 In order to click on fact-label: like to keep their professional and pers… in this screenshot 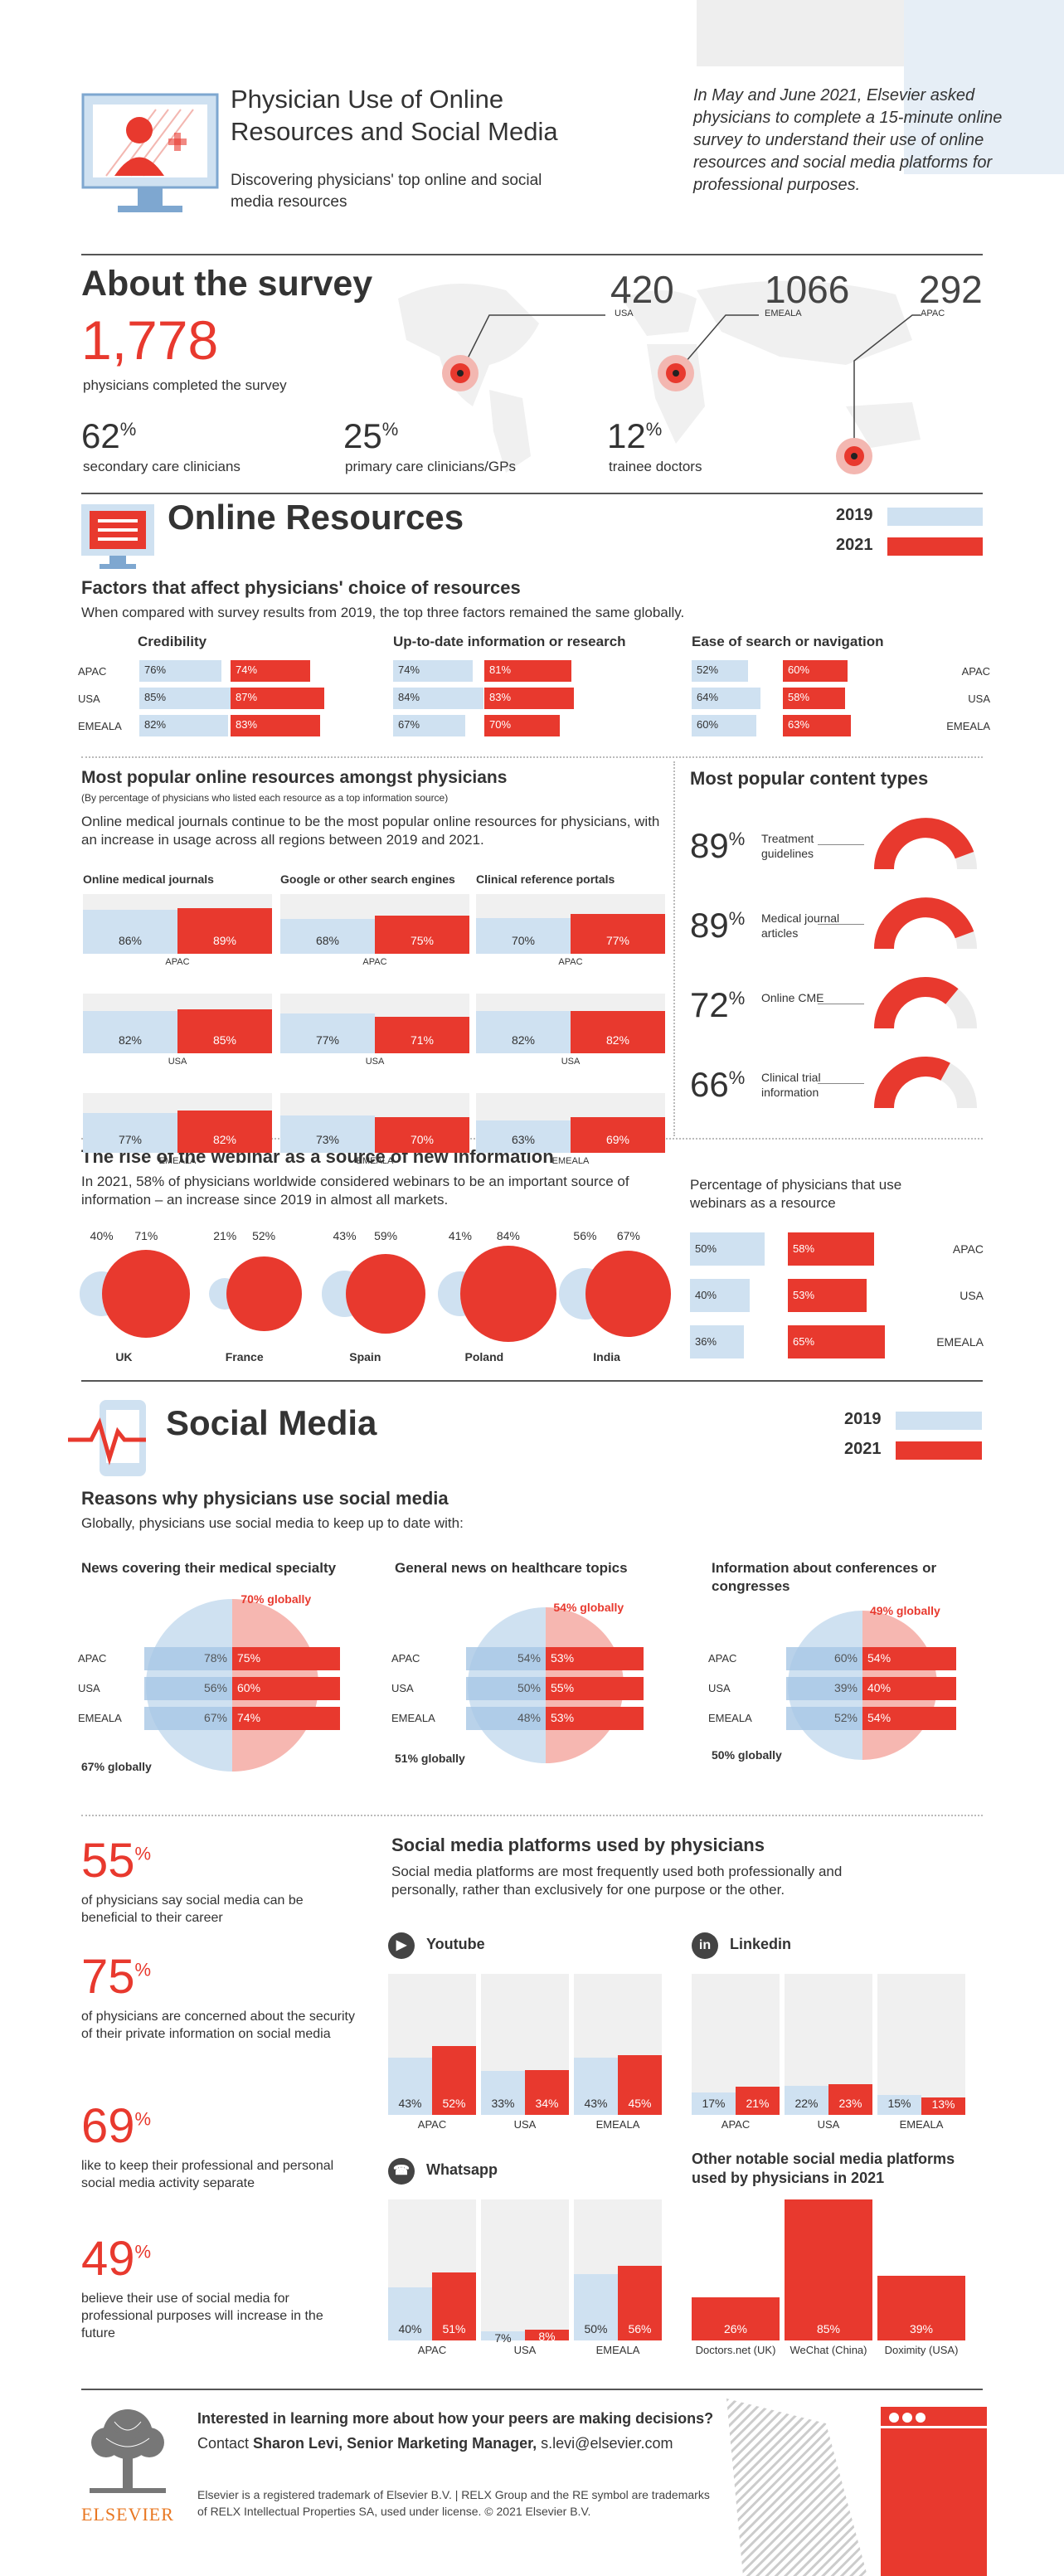, I will do `click(207, 2175)`.